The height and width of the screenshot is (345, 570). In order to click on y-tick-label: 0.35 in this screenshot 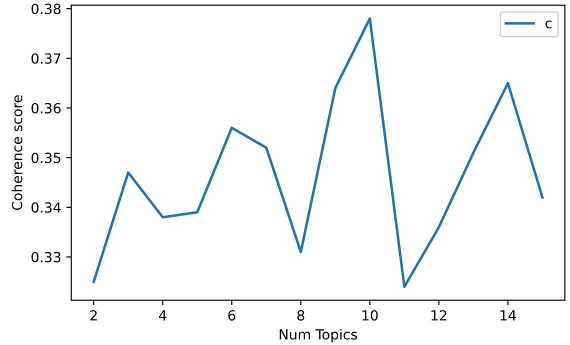, I will do `click(46, 158)`.